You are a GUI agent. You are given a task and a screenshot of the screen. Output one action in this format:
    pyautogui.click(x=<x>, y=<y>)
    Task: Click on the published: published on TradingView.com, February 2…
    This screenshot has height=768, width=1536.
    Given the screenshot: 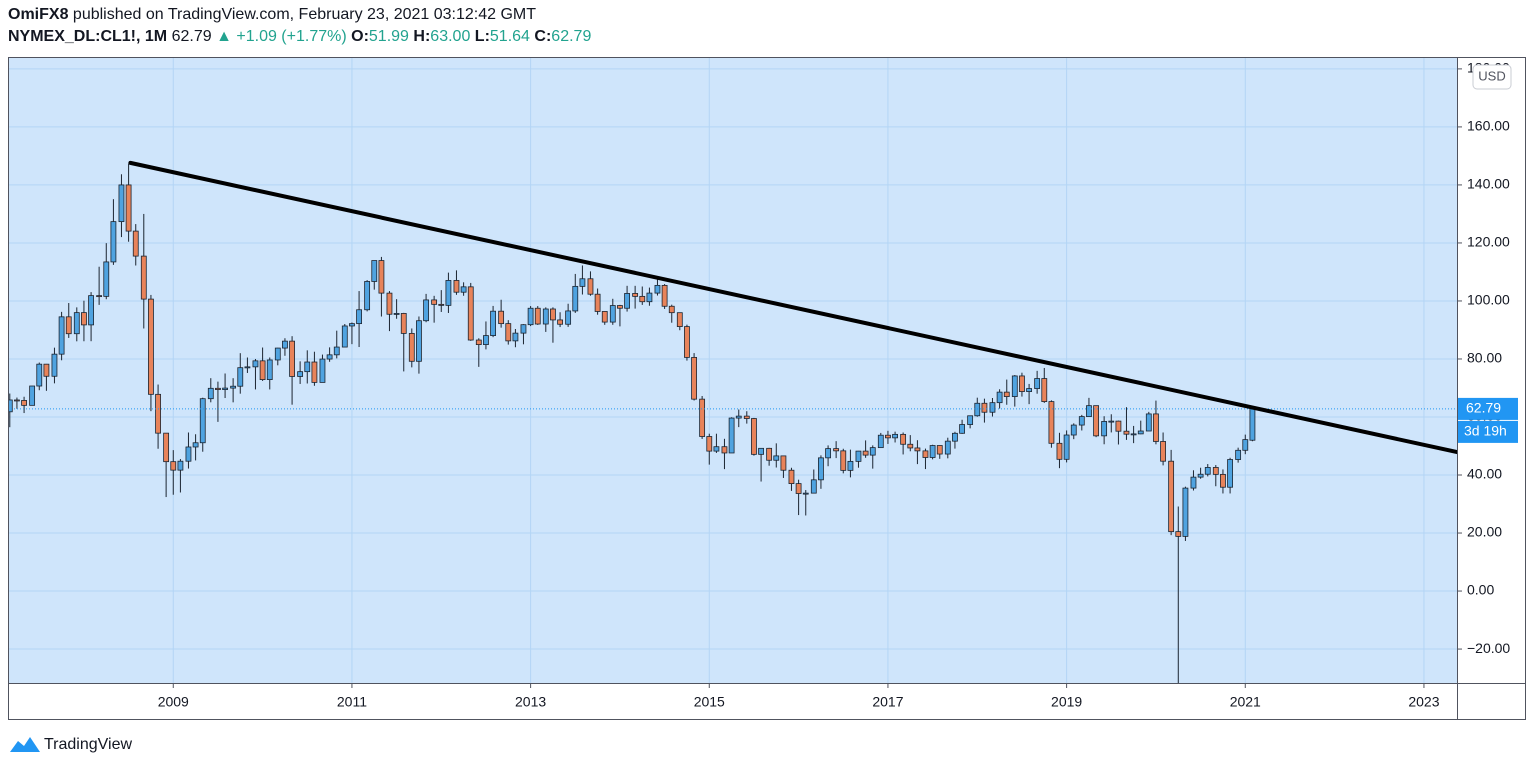 What is the action you would take?
    pyautogui.click(x=304, y=14)
    